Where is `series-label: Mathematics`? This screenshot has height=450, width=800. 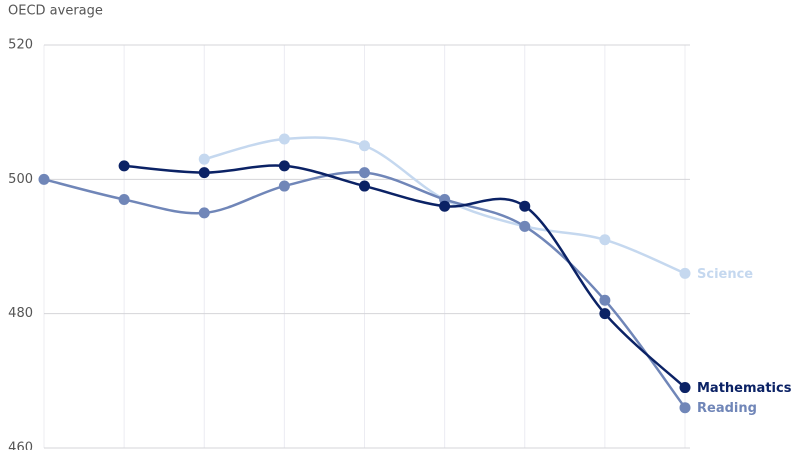
series-label: Mathematics is located at coordinates (744, 388).